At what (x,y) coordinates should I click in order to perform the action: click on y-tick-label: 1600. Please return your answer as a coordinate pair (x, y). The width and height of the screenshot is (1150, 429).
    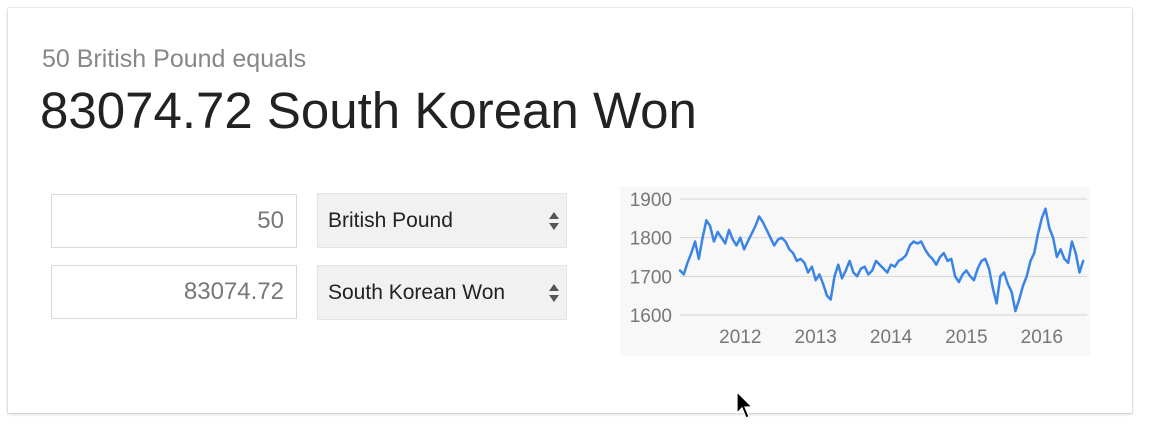
    Looking at the image, I should click on (651, 316).